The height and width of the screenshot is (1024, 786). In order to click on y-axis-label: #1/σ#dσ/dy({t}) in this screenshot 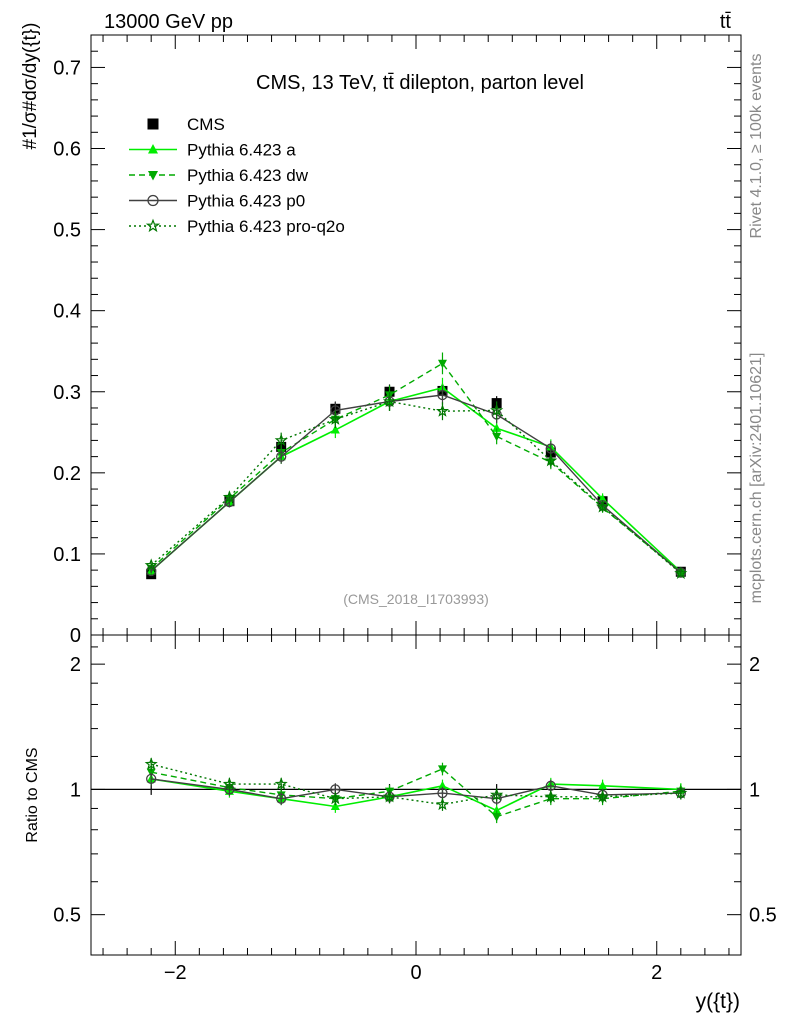, I will do `click(30, 86)`.